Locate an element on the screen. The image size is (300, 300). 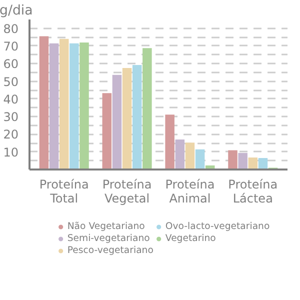
legend-label: Ovo-lacto-vegetariano is located at coordinates (217, 226).